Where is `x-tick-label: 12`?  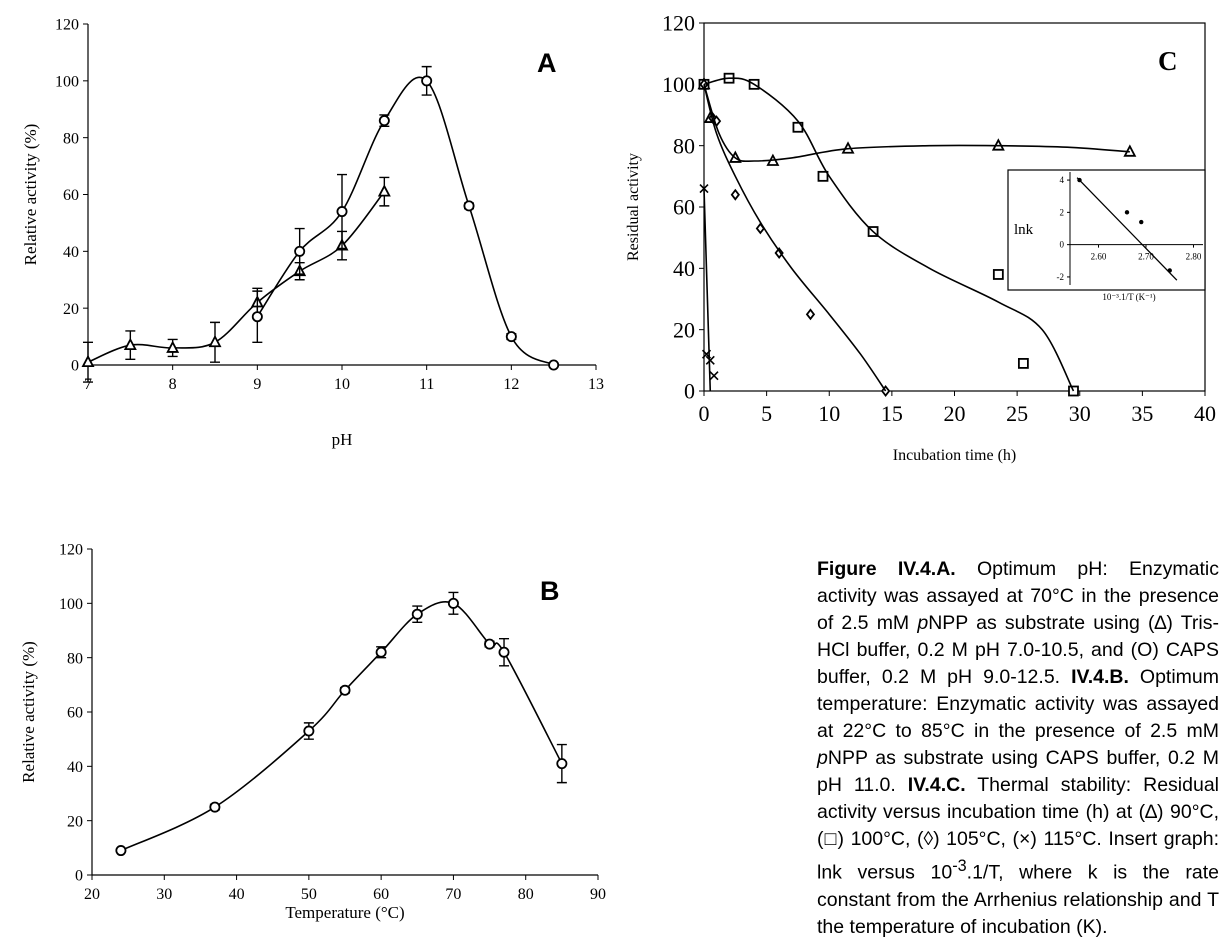
x-tick-label: 12 is located at coordinates (511, 384).